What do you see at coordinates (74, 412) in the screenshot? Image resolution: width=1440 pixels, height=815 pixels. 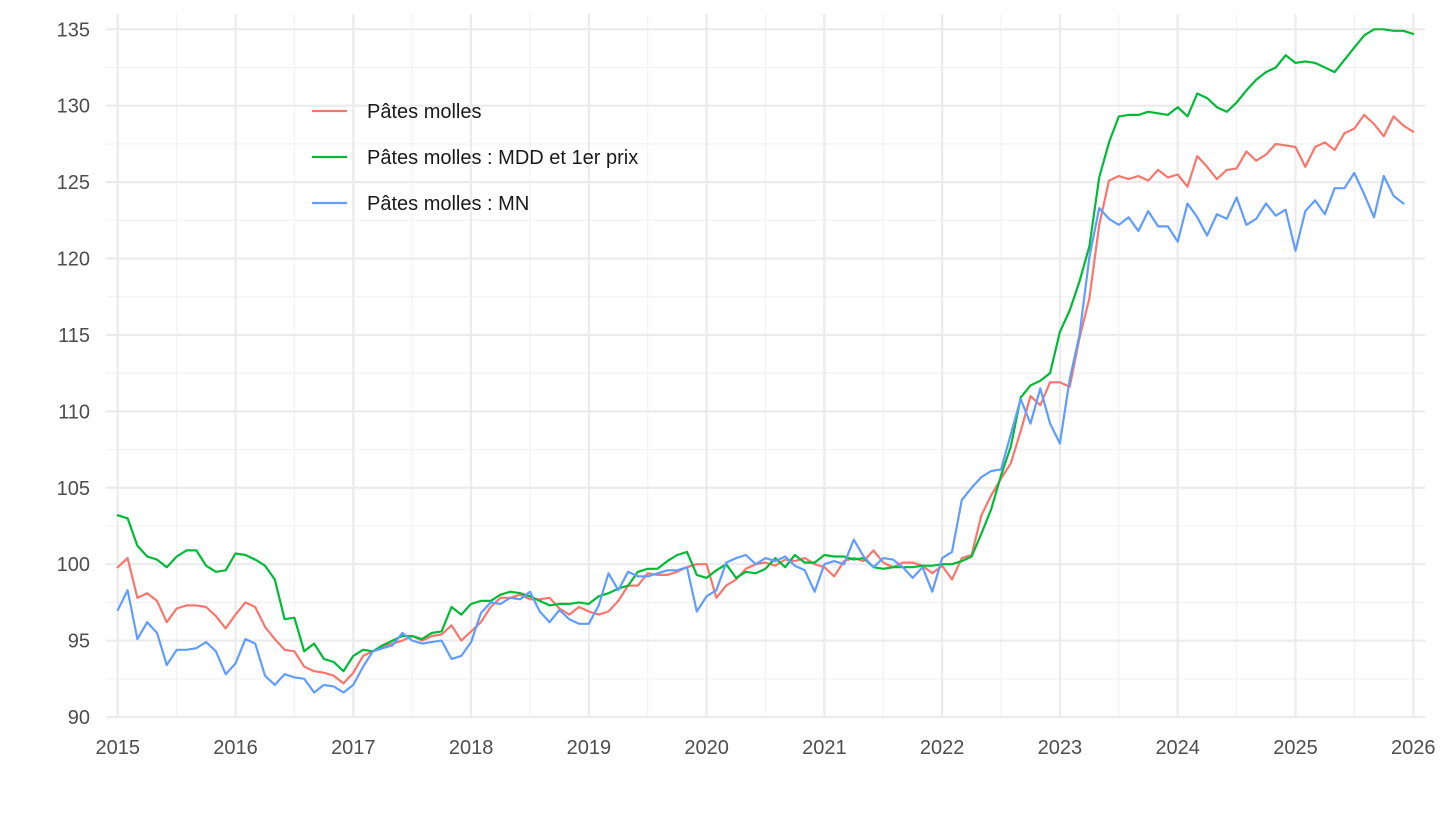 I see `y-tick-label: 110` at bounding box center [74, 412].